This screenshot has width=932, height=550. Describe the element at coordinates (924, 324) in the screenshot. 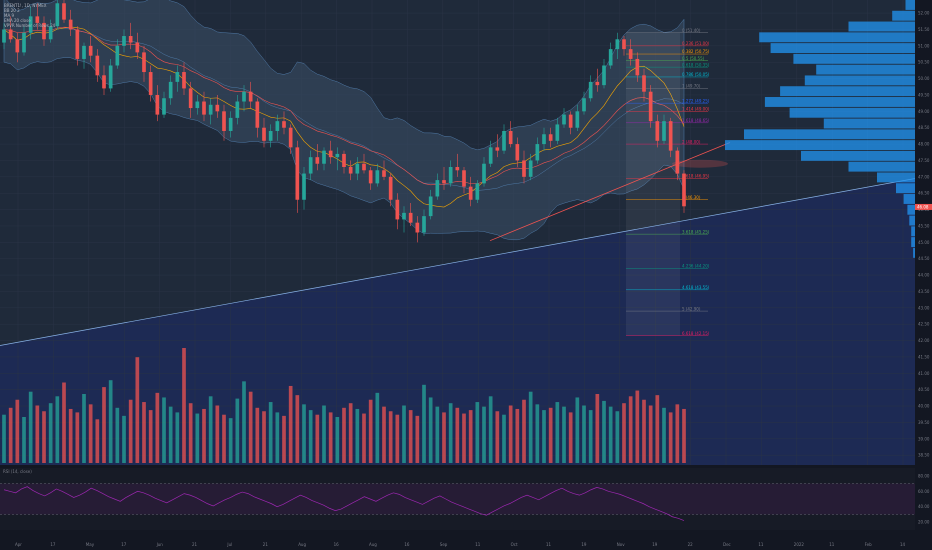

I see `price-tick-label: 42.50` at that location.